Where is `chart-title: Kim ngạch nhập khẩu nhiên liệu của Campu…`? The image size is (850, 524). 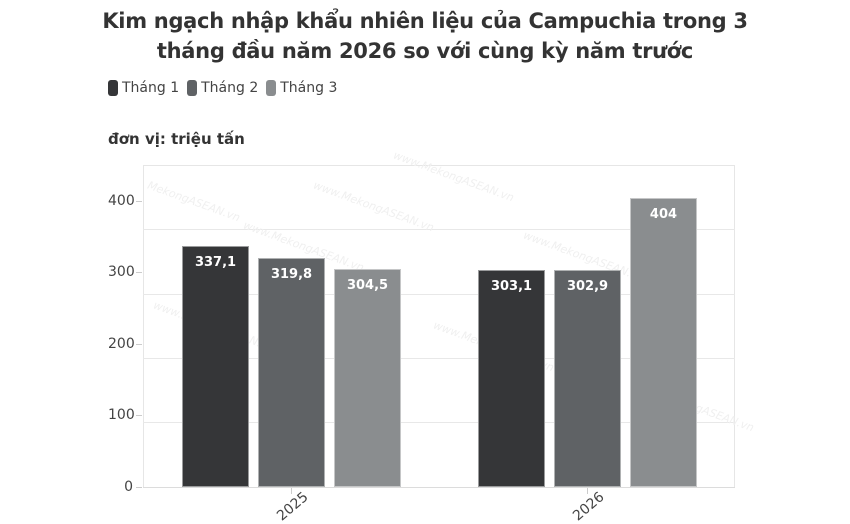
chart-title: Kim ngạch nhập khẩu nhiên liệu của Campu… is located at coordinates (425, 36).